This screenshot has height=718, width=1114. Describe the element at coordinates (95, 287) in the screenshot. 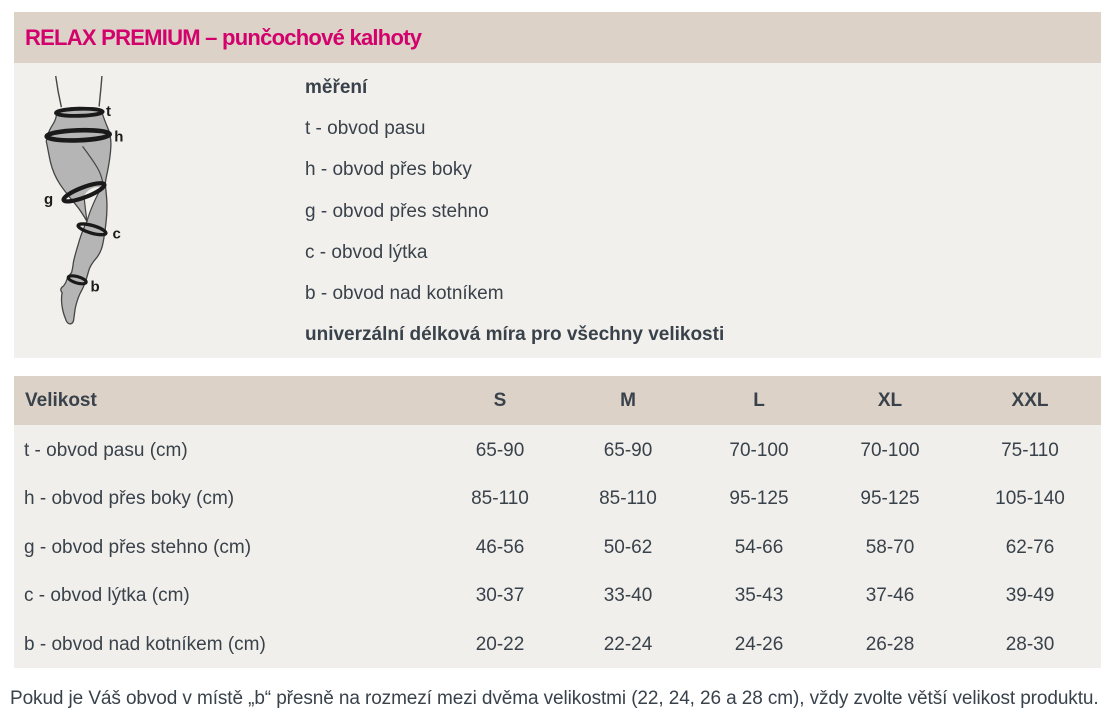

I see `svg-text: b` at that location.